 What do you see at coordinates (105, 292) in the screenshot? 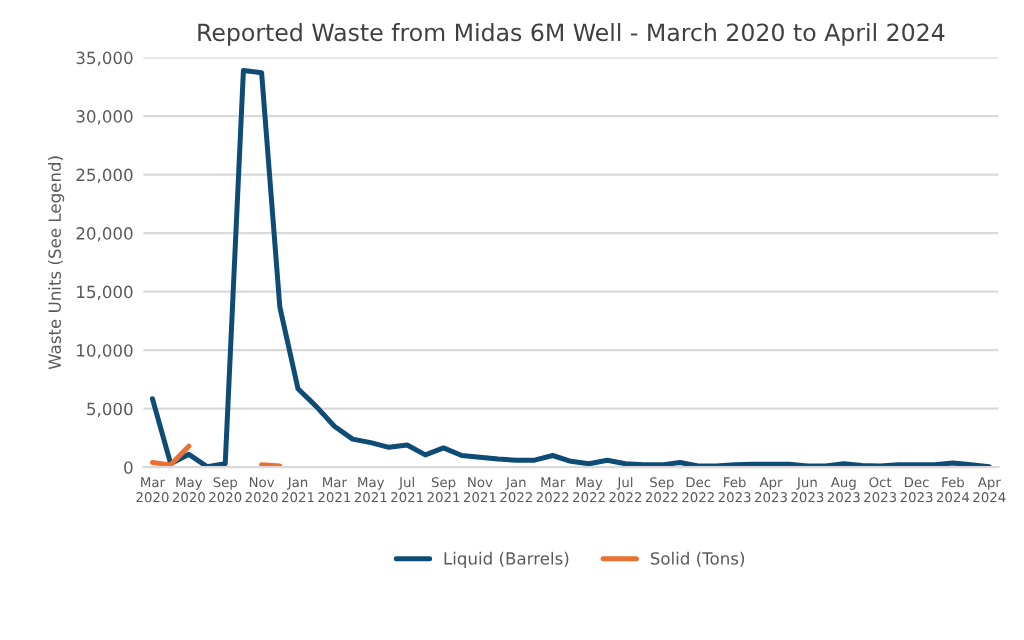
I see `y-tick-label: 15,000` at bounding box center [105, 292].